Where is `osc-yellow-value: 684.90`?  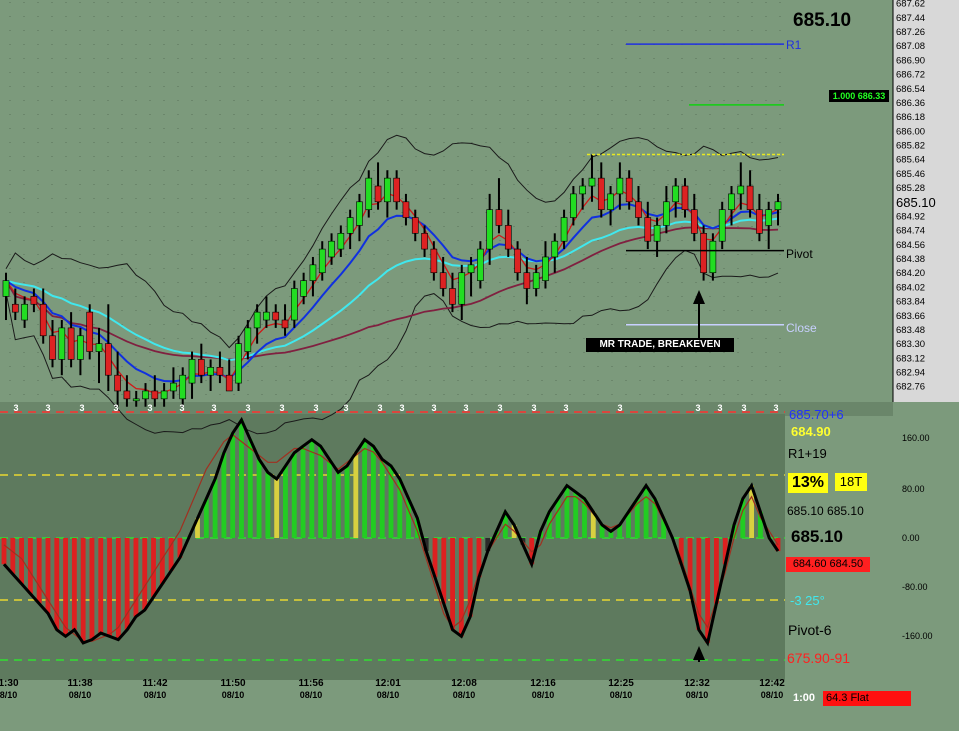
osc-yellow-value: 684.90 is located at coordinates (811, 431).